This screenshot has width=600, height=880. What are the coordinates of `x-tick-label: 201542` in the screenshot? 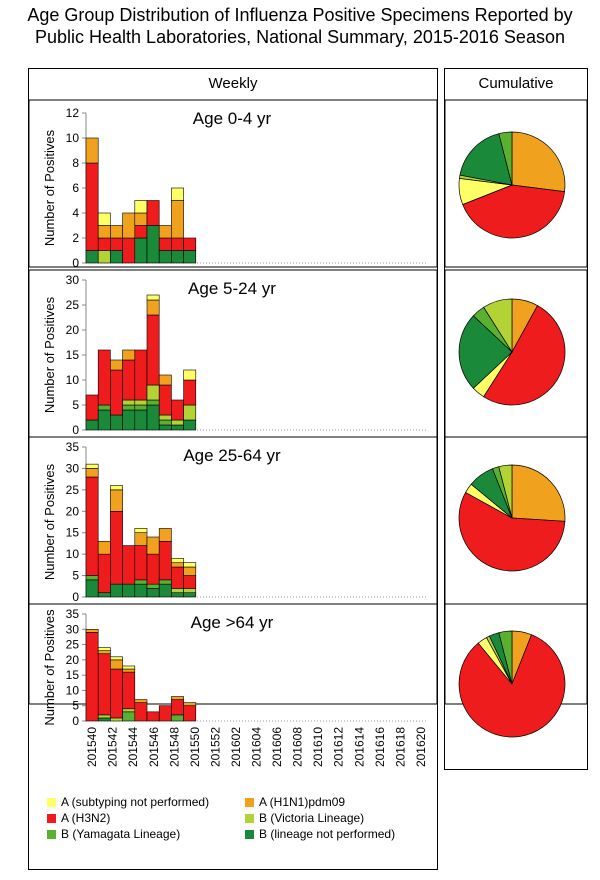 It's located at (113, 747).